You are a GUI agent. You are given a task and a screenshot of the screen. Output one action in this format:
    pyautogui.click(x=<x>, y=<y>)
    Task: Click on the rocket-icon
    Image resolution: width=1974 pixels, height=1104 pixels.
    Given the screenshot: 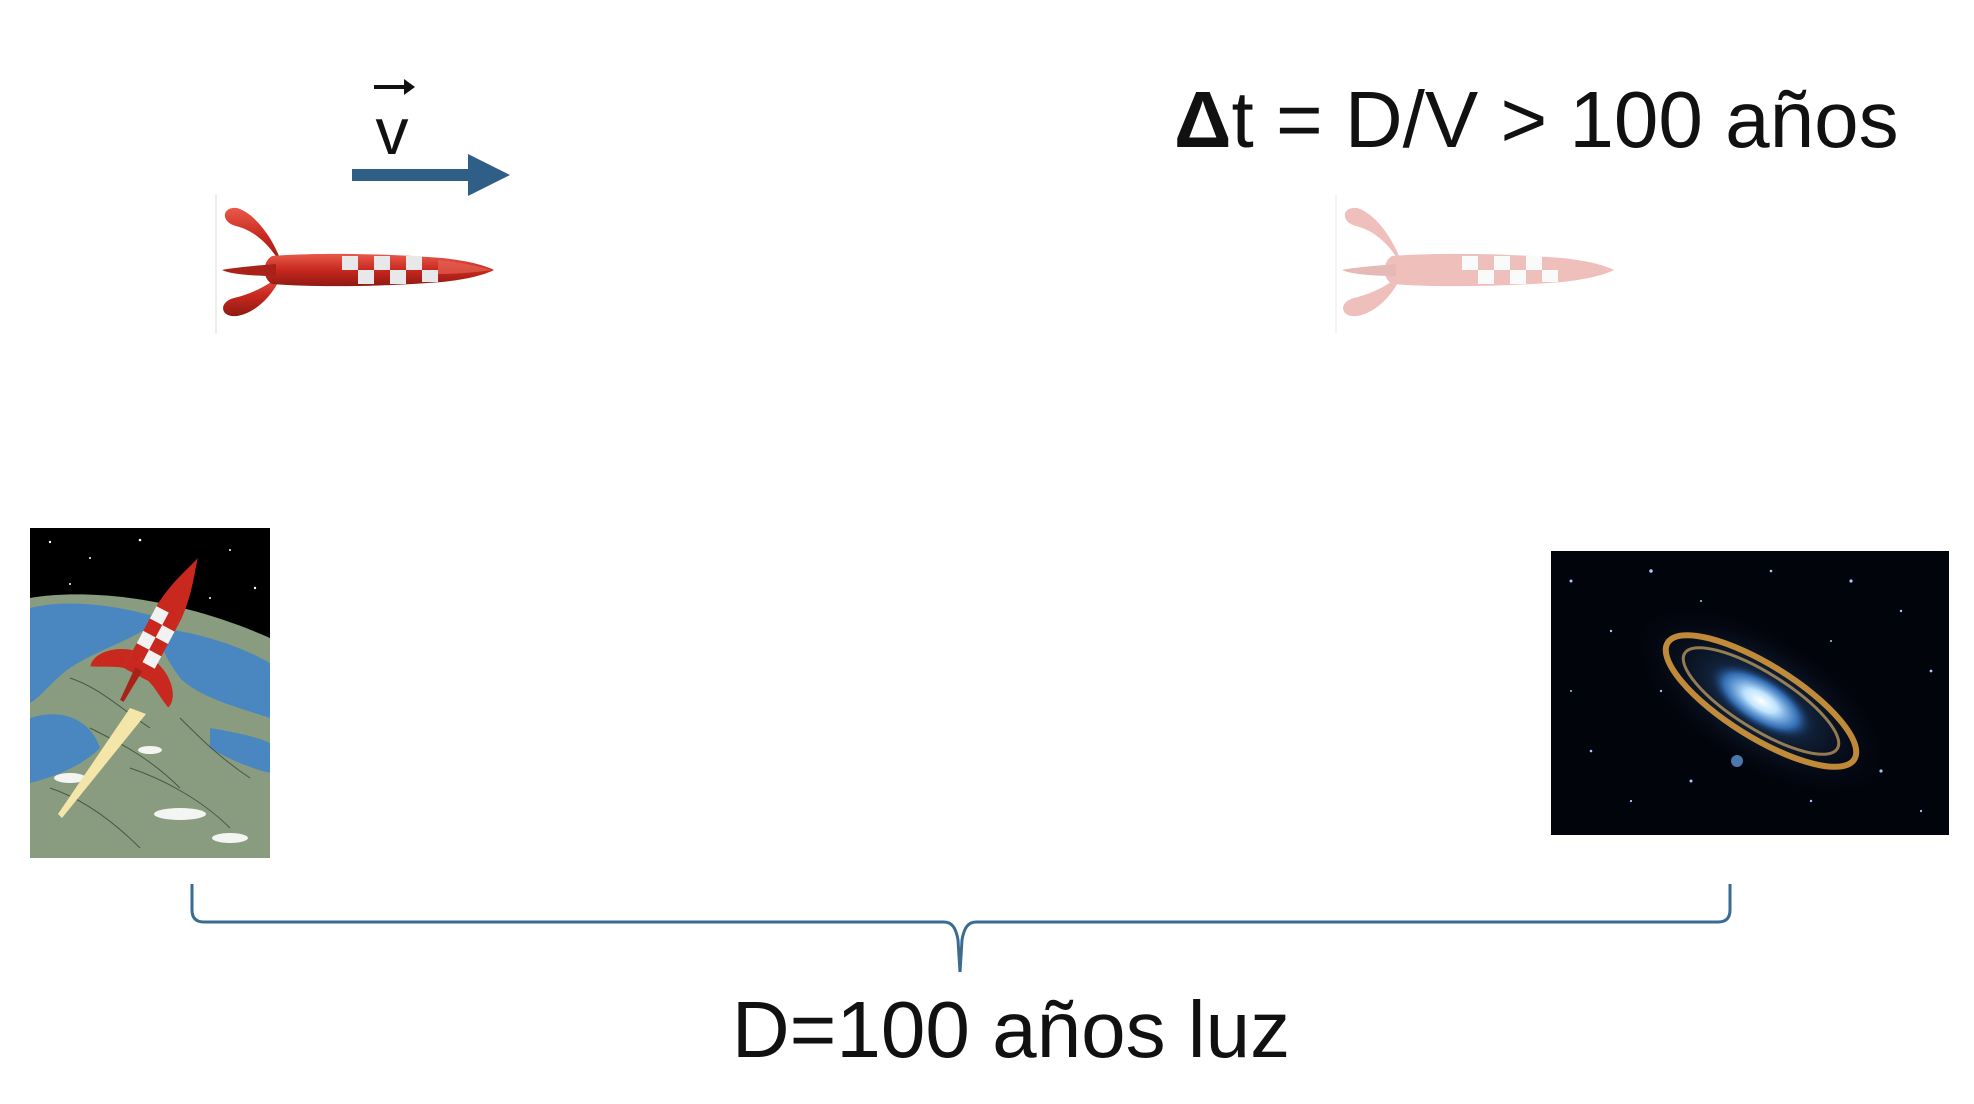 What is the action you would take?
    pyautogui.click(x=354, y=264)
    